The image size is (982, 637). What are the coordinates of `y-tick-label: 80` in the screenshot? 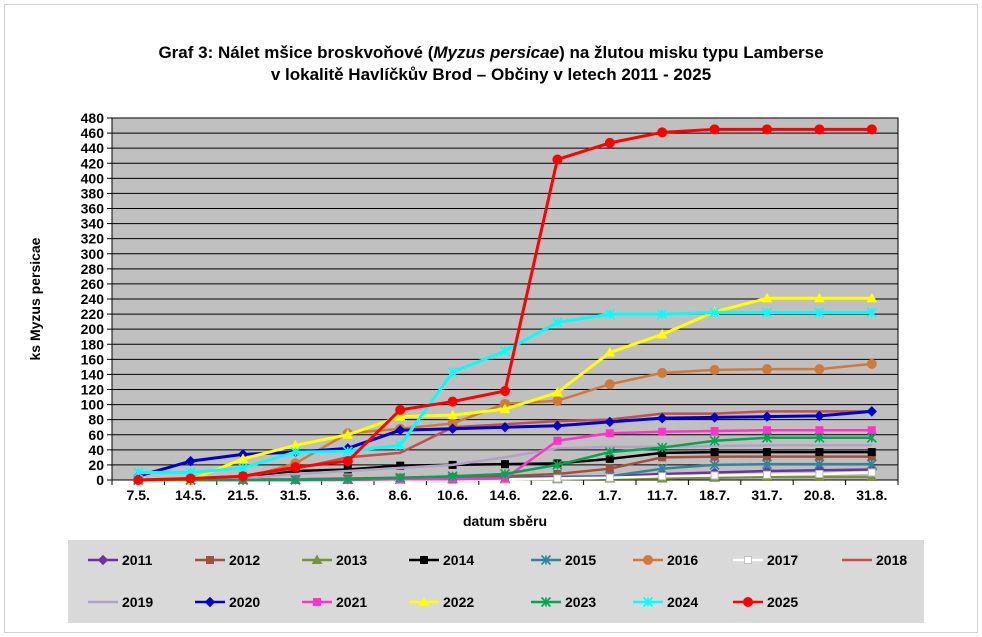 It's located at (96, 420).